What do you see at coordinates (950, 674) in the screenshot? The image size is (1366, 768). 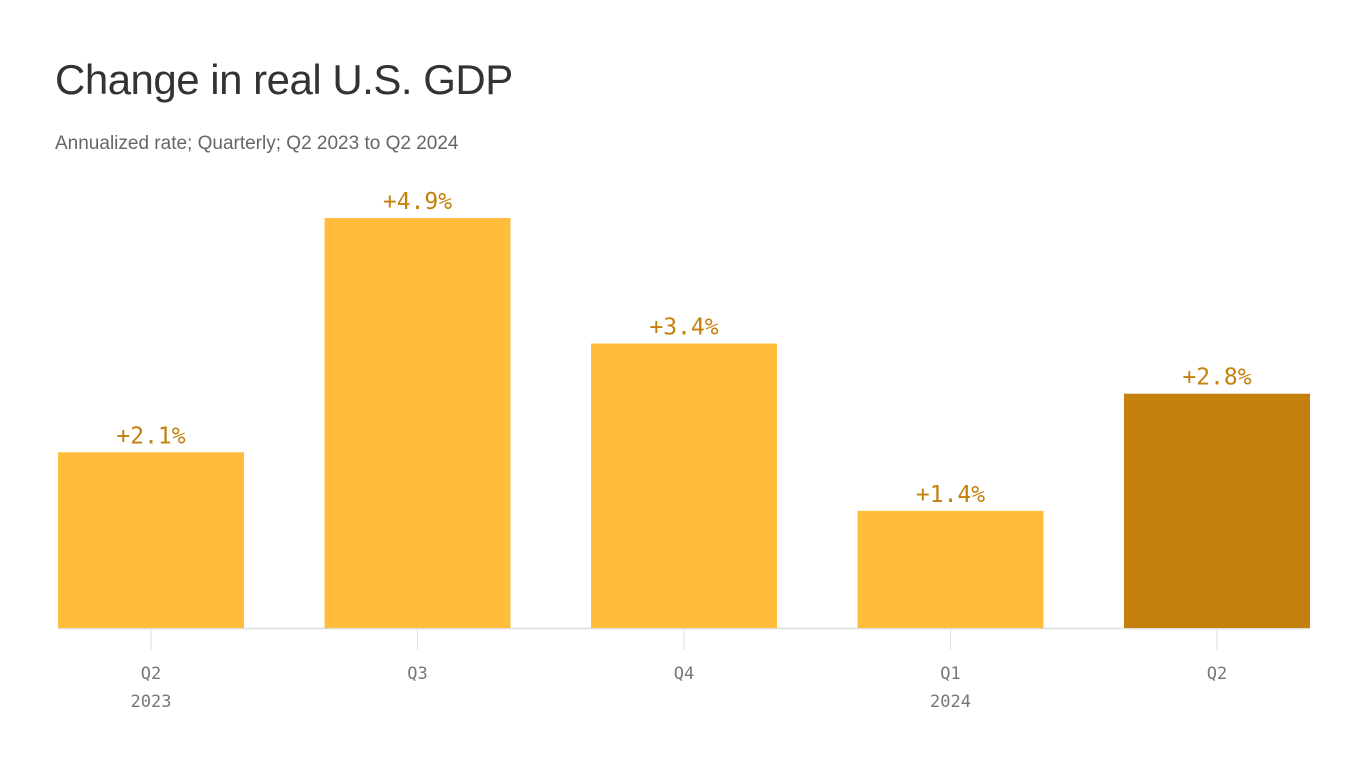 I see `x-tick-label: Q1` at bounding box center [950, 674].